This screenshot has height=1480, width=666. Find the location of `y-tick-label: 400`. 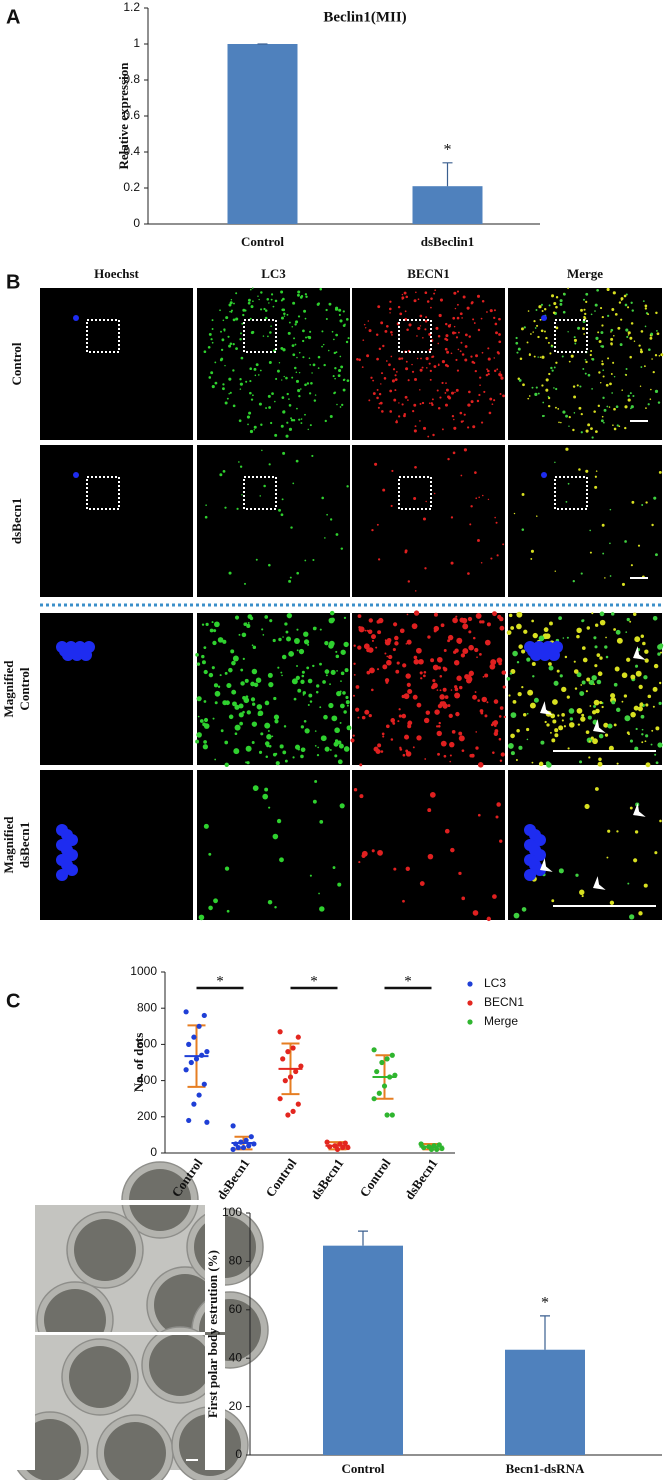

y-tick-label: 400 is located at coordinates (147, 1080).